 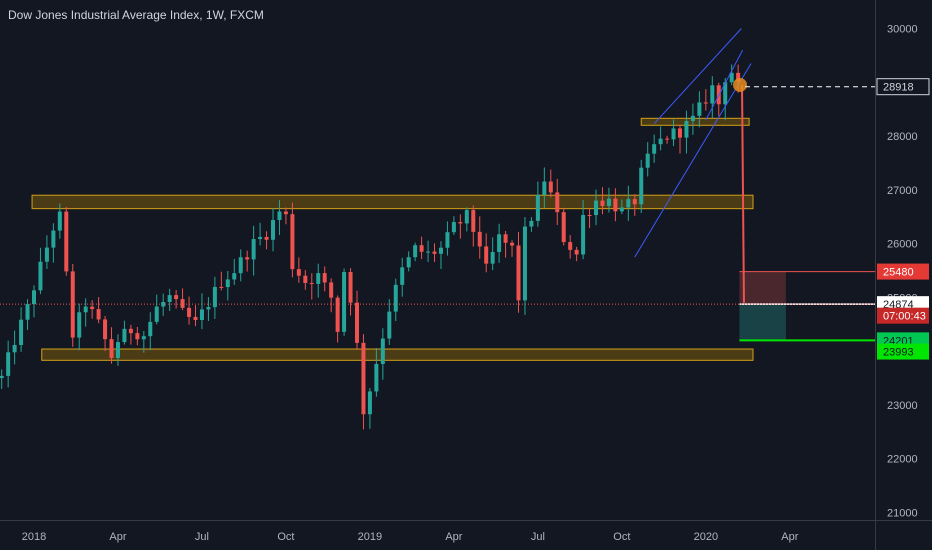 I want to click on time-tick-label: 2018, so click(x=34, y=537).